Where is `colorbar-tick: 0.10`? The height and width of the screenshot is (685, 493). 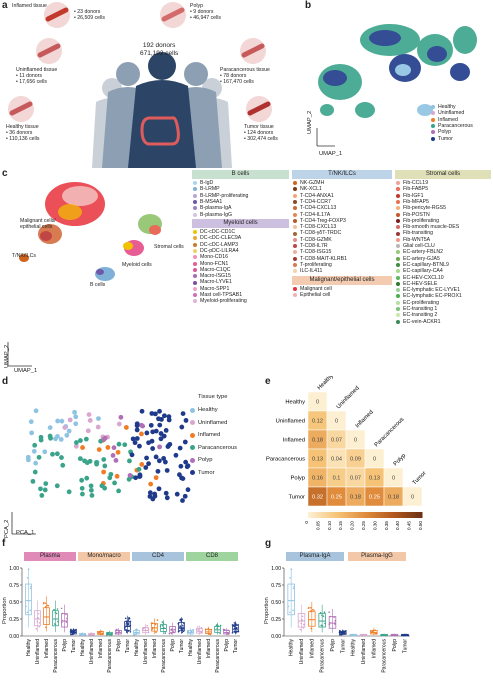
colorbar-tick: 0.10 is located at coordinates (329, 525).